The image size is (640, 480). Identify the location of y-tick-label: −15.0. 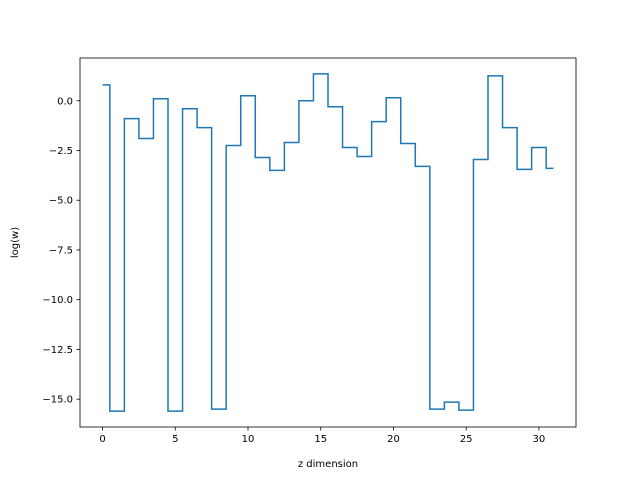
(57, 400).